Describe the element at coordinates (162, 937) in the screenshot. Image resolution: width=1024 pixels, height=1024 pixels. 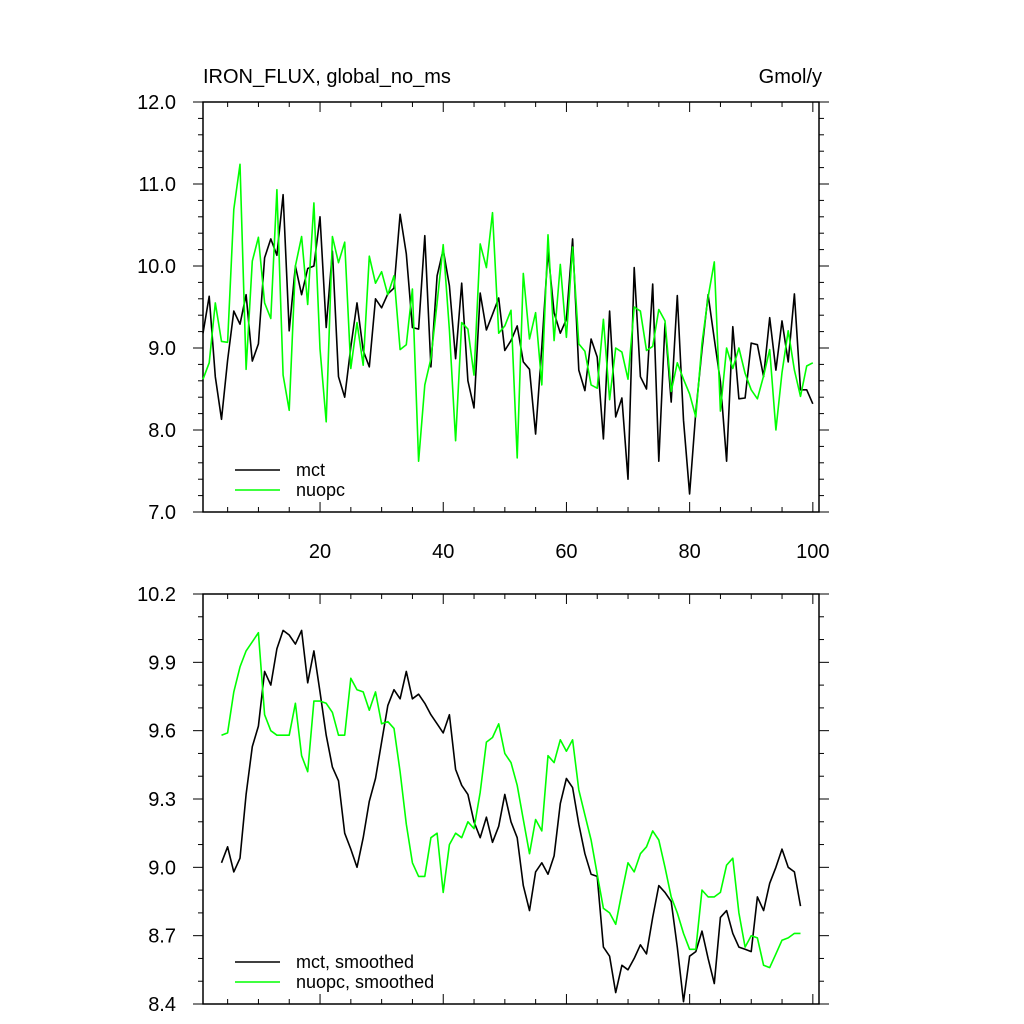
I see `bottom-y-tick-label: 8.7` at that location.